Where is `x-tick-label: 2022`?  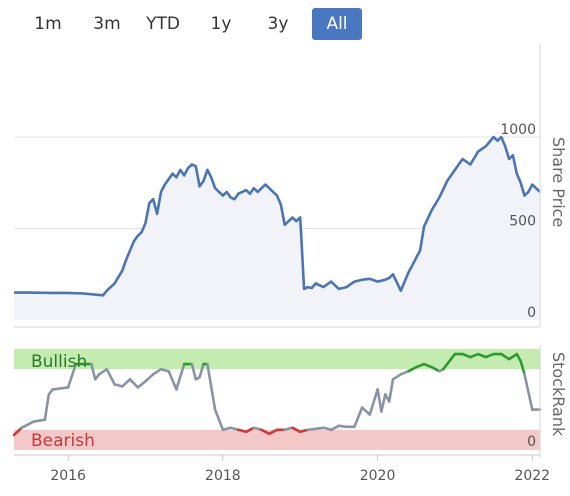 x-tick-label: 2022 is located at coordinates (532, 476).